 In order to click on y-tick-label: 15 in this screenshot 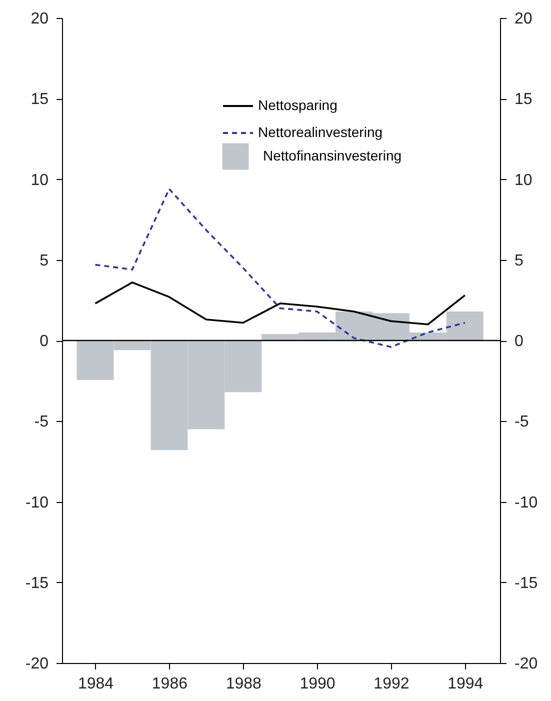, I will do `click(39, 99)`.